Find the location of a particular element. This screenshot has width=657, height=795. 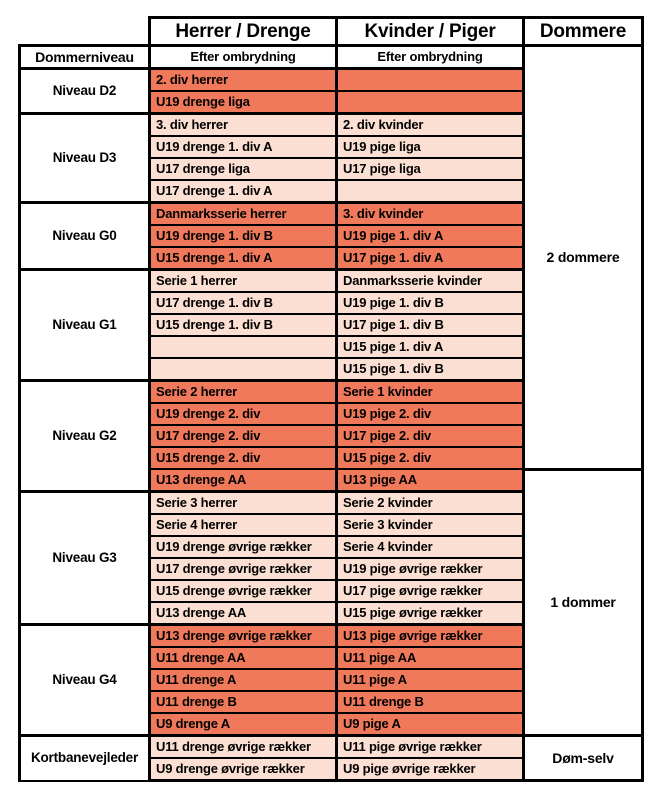

herrer-league-cell: U17 drenge 1. div B is located at coordinates (243, 303).